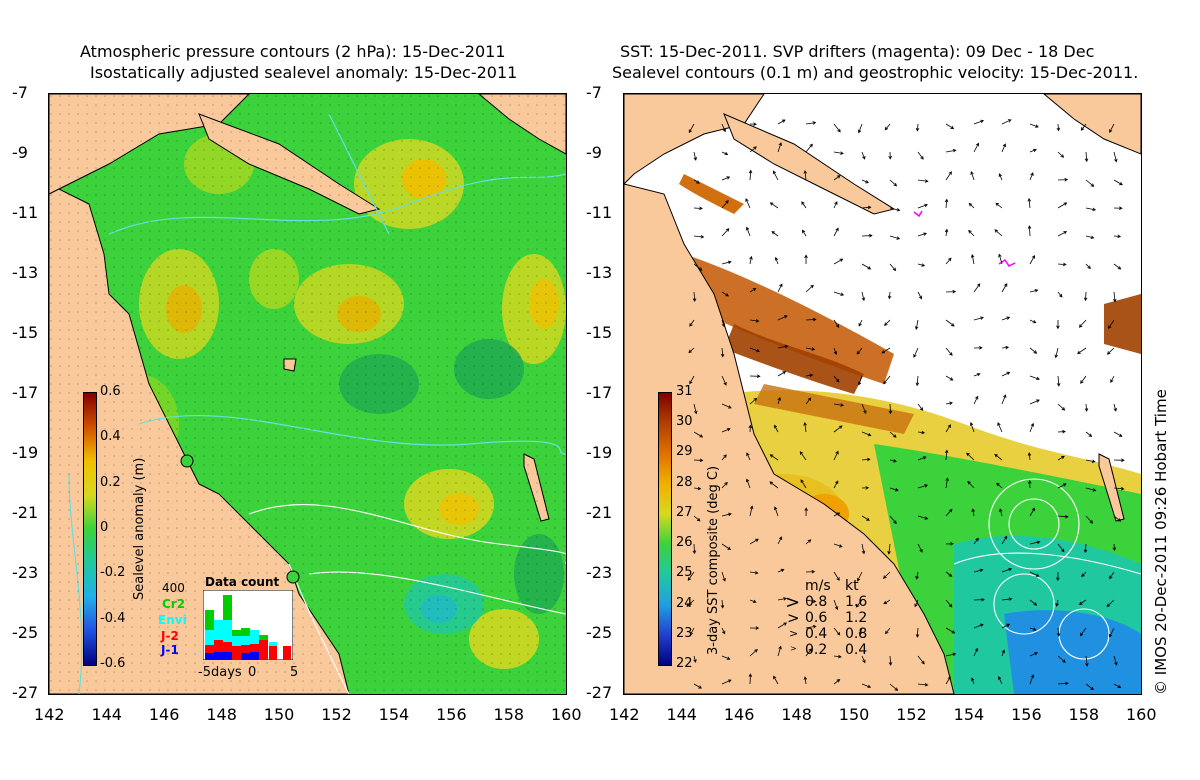 Image resolution: width=1200 pixels, height=780 pixels. What do you see at coordinates (684, 482) in the screenshot?
I see `sst-colorbar-tick: 28` at bounding box center [684, 482].